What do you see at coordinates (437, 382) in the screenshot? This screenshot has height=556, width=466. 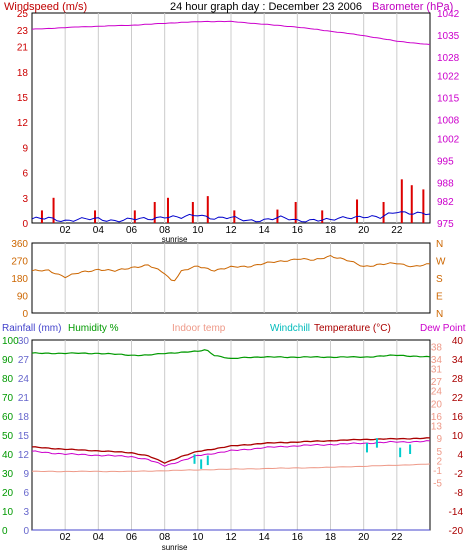 I see `dewpoint-tick-label: 27` at bounding box center [437, 382].